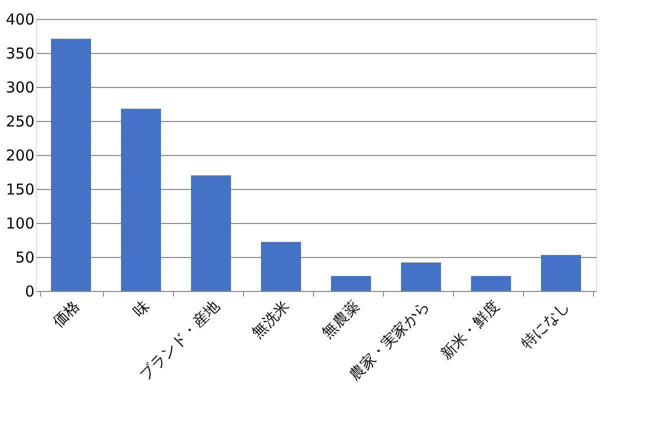 This screenshot has height=436, width=648. I want to click on y-tick-label: 250, so click(20, 121).